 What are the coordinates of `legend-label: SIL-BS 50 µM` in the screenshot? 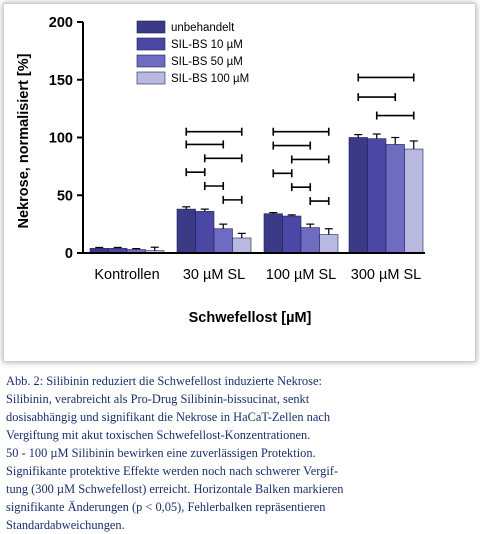 It's located at (207, 62).